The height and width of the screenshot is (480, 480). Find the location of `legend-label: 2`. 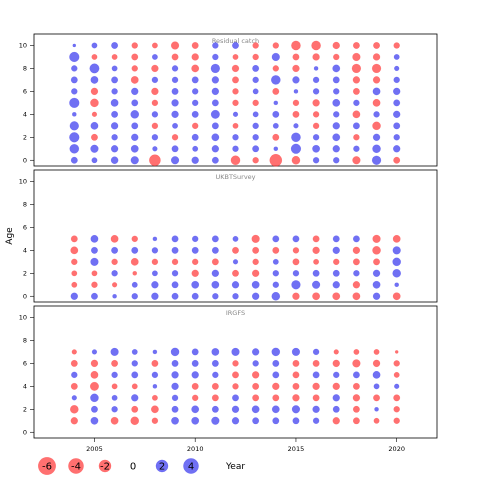

legend-label: 2 is located at coordinates (162, 467).